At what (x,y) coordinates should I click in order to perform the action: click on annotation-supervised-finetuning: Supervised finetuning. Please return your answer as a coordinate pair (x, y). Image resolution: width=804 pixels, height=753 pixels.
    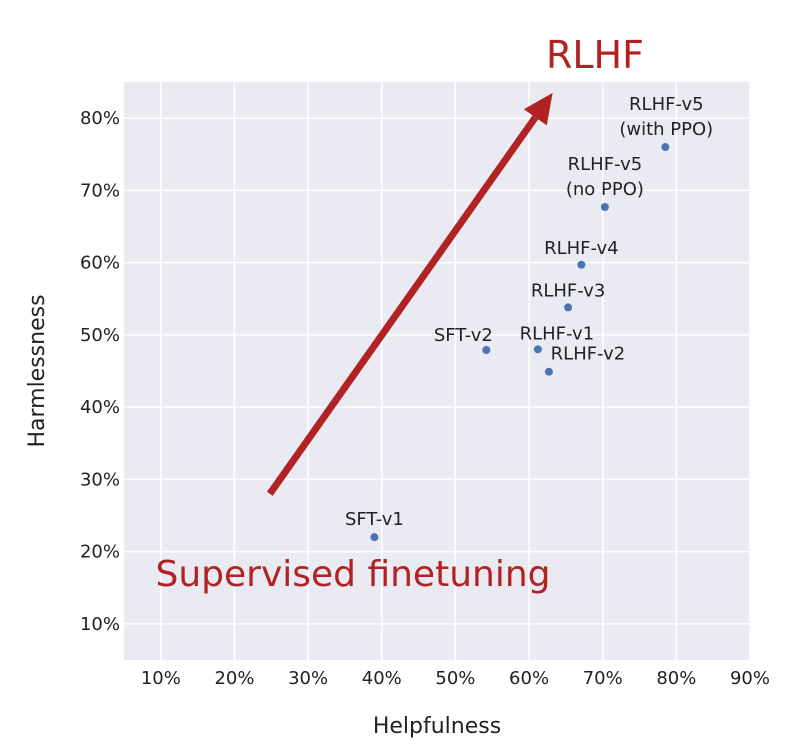
    Looking at the image, I should click on (352, 574).